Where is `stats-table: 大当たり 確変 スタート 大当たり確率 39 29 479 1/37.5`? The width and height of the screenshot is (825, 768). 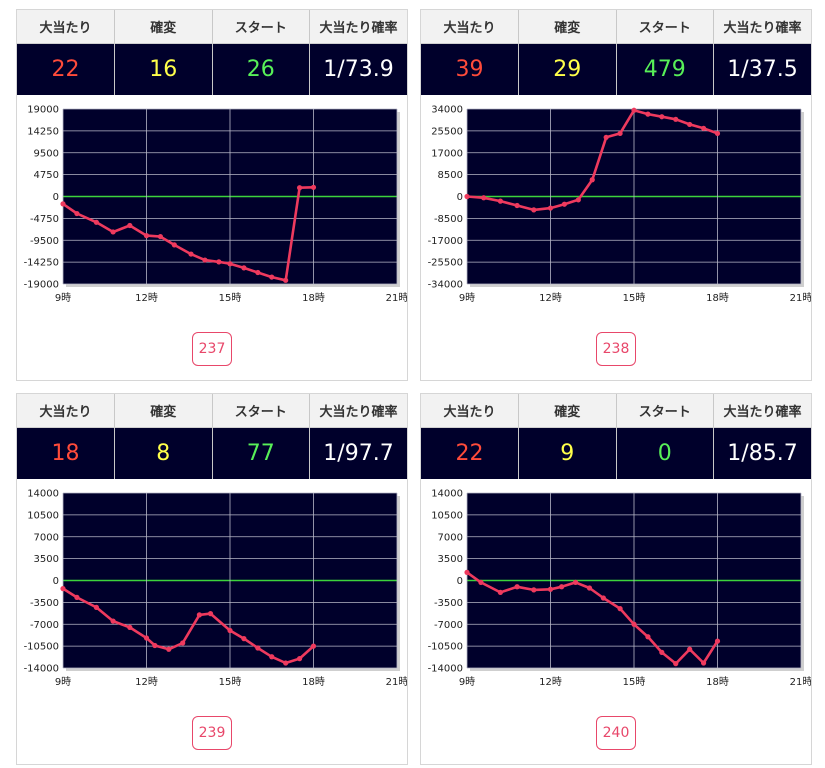 stats-table: 大当たり 確変 スタート 大当たり確率 39 29 479 1/37.5 is located at coordinates (616, 52).